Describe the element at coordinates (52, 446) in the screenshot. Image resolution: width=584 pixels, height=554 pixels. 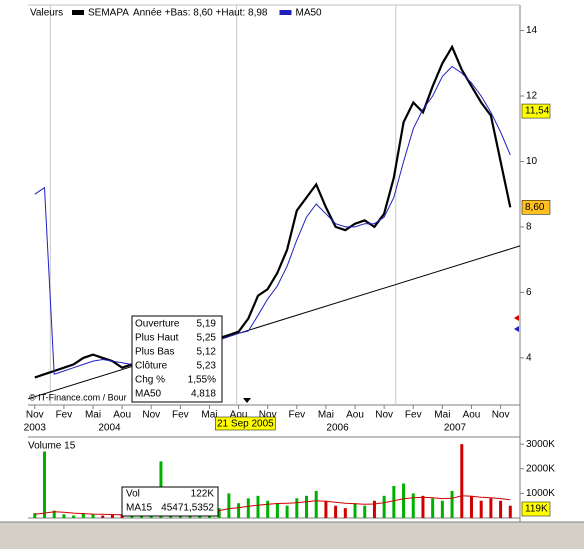
I see `volume-title: Volume 15` at that location.